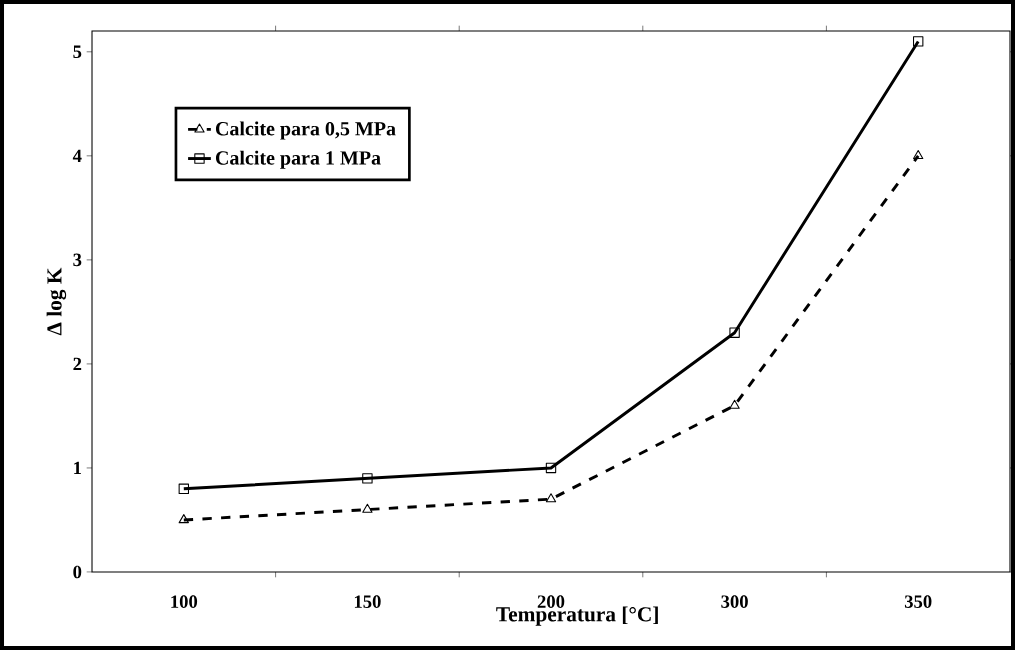 The width and height of the screenshot is (1015, 650). Describe the element at coordinates (77, 52) in the screenshot. I see `y-tick-label: 5` at that location.